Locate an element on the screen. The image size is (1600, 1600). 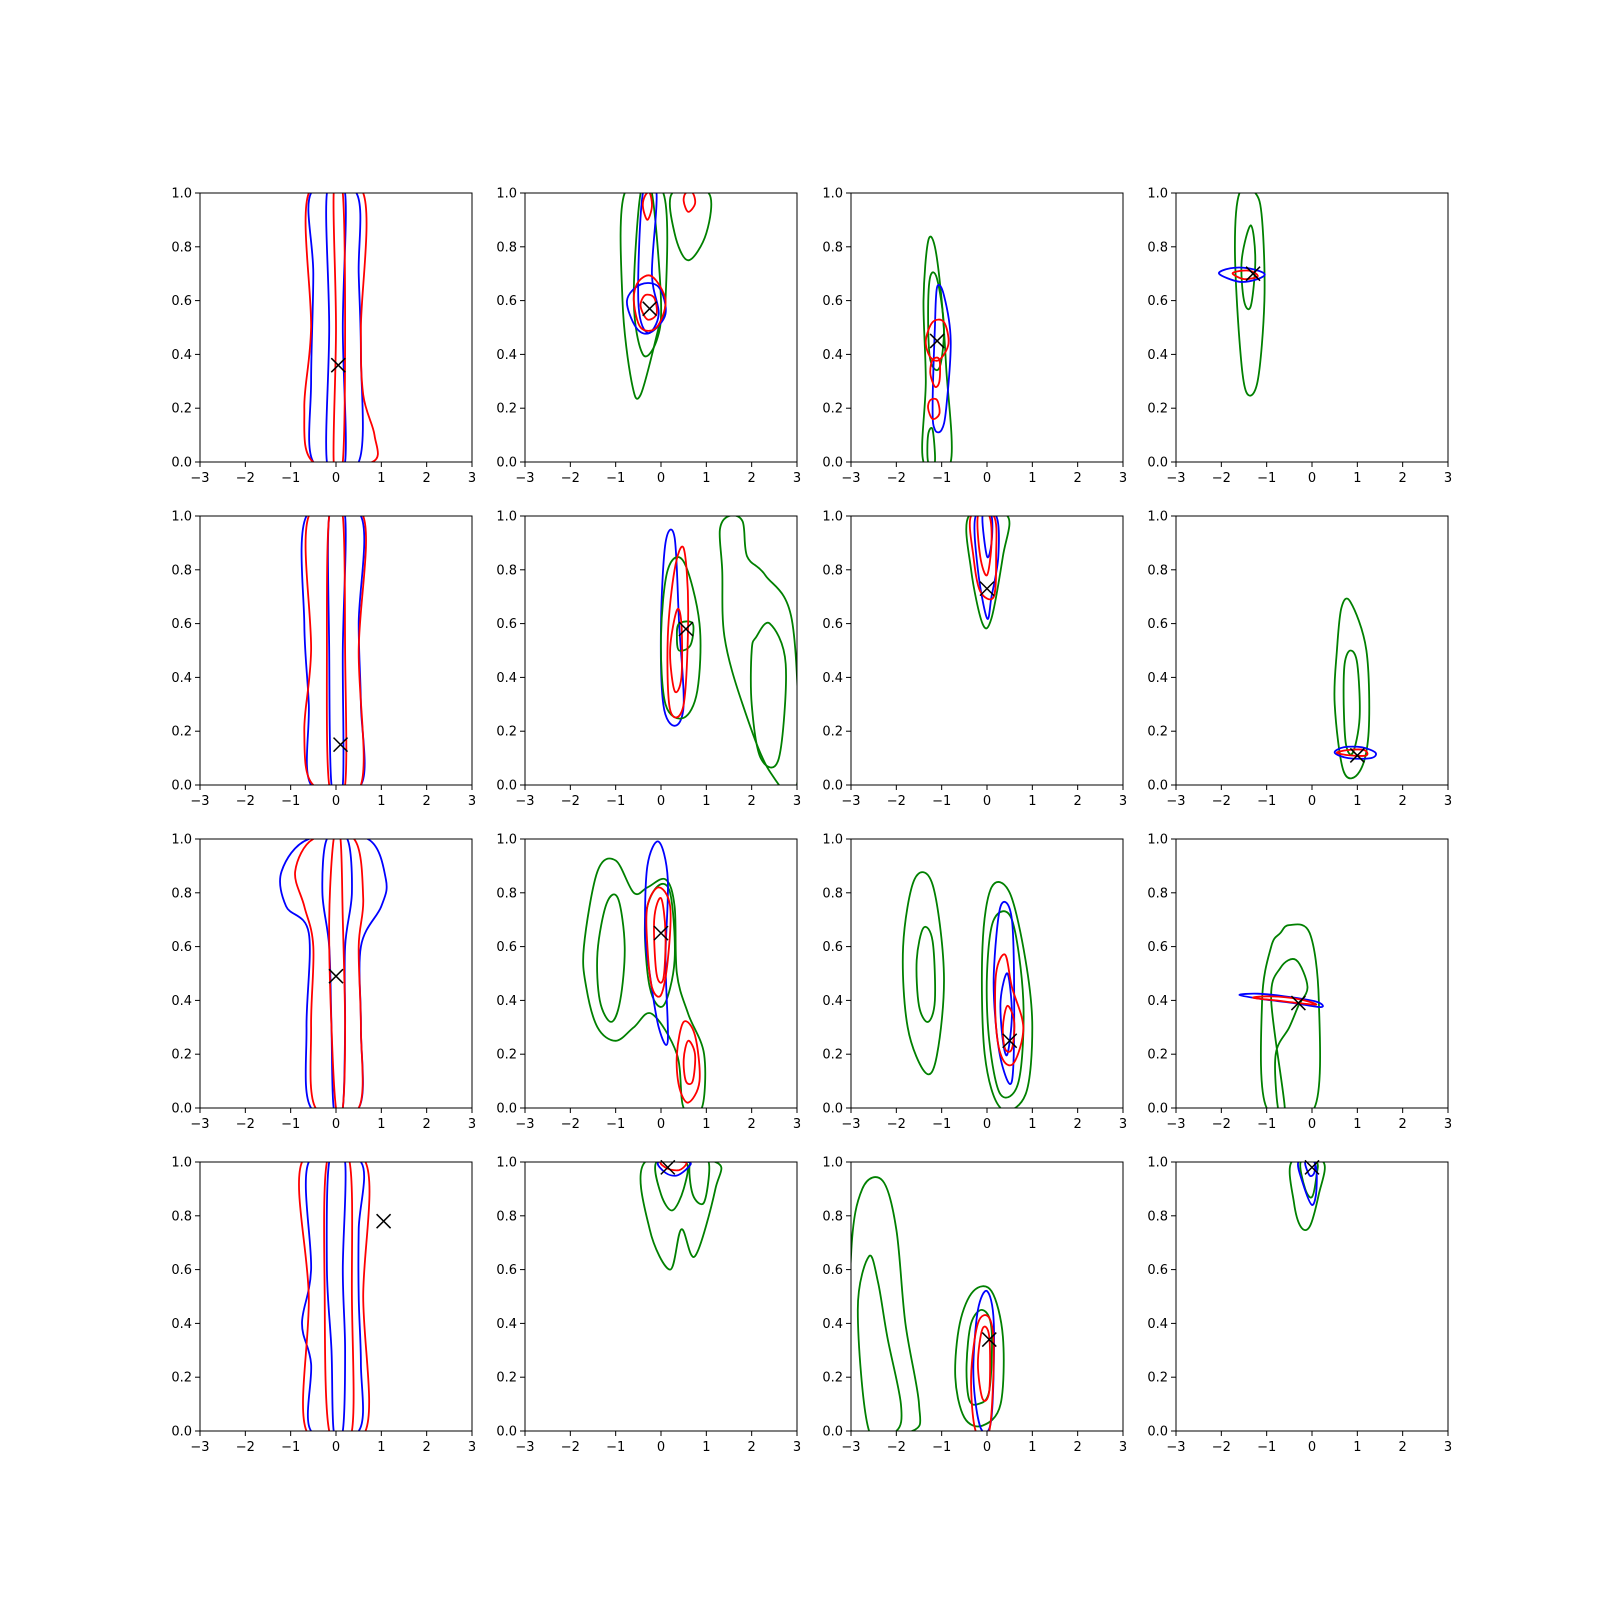
subplot-4-1: −3 −2 −1 0 1 2 3 0.0 0.2 0.4 0.6 0.8 1.0 is located at coordinates (323, 1306).